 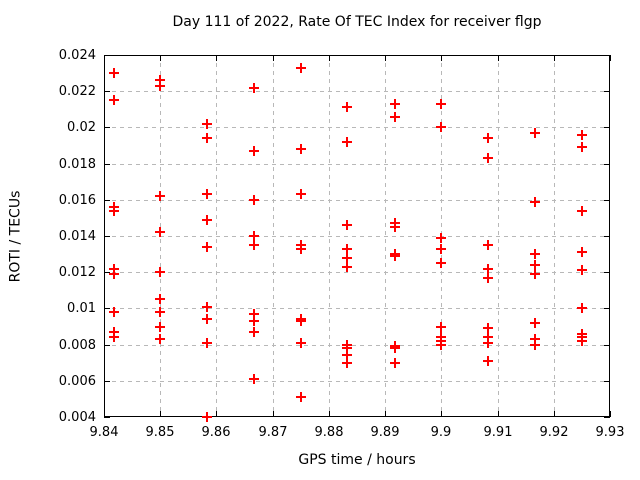 I want to click on y-tick-label: 0.024, so click(x=77, y=55).